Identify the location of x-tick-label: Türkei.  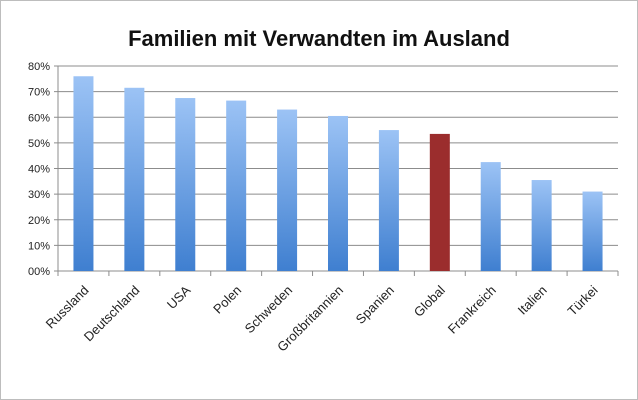
(583, 300).